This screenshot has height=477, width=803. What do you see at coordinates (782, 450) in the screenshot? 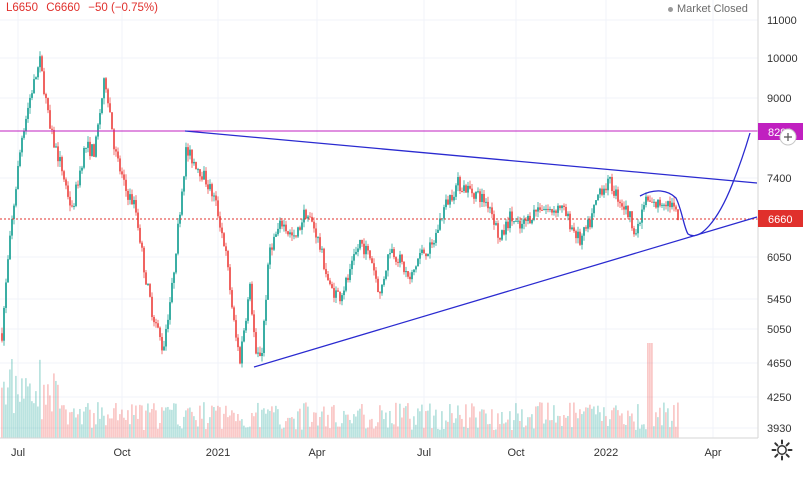
I see `gear-icon` at bounding box center [782, 450].